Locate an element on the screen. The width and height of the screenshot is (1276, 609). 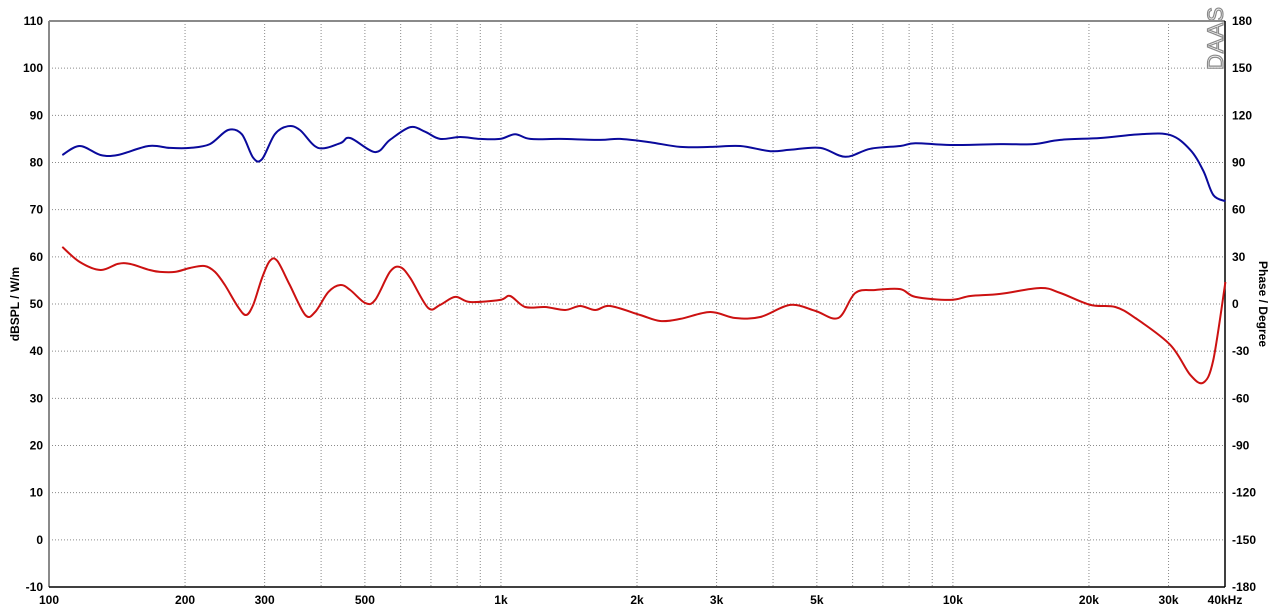
x-tick-label: 200 is located at coordinates (185, 600).